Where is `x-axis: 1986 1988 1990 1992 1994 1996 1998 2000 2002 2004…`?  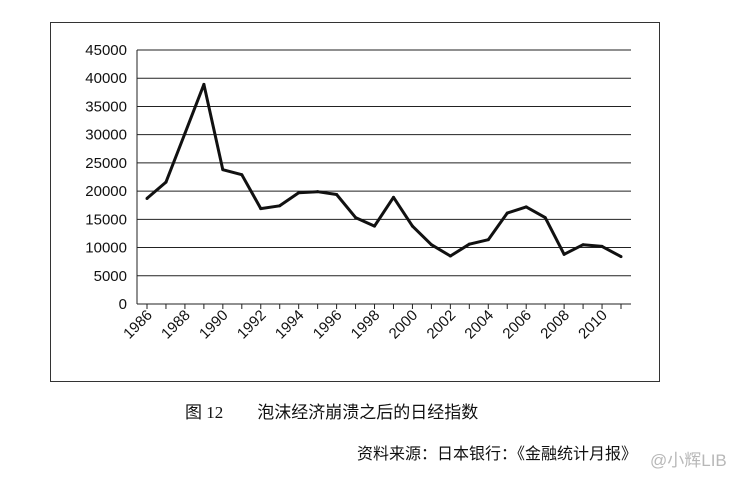 x-axis: 1986 1988 1990 1992 1994 1996 1998 2000 2002 2004… is located at coordinates (371, 323).